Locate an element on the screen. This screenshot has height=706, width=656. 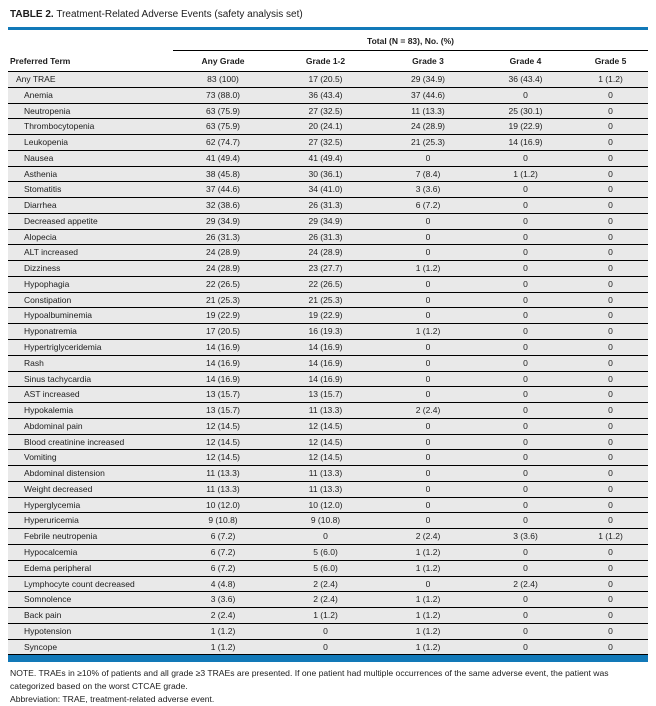
cell-value: 11 (13.3) is located at coordinates (428, 111).